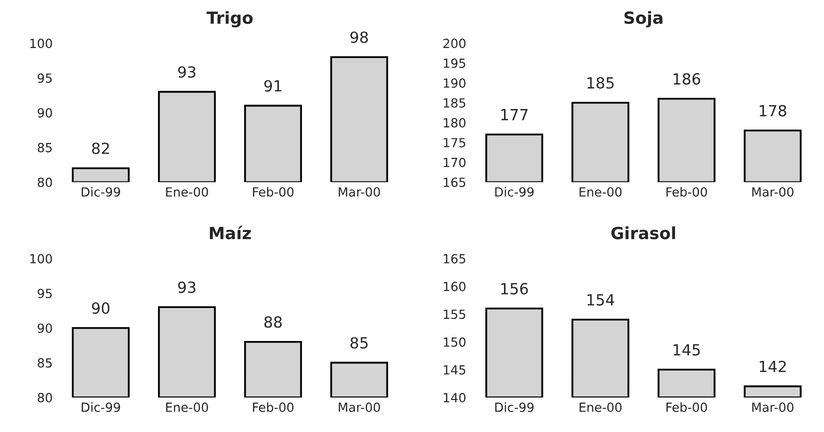  Describe the element at coordinates (455, 83) in the screenshot. I see `y-tick-label: 190` at that location.